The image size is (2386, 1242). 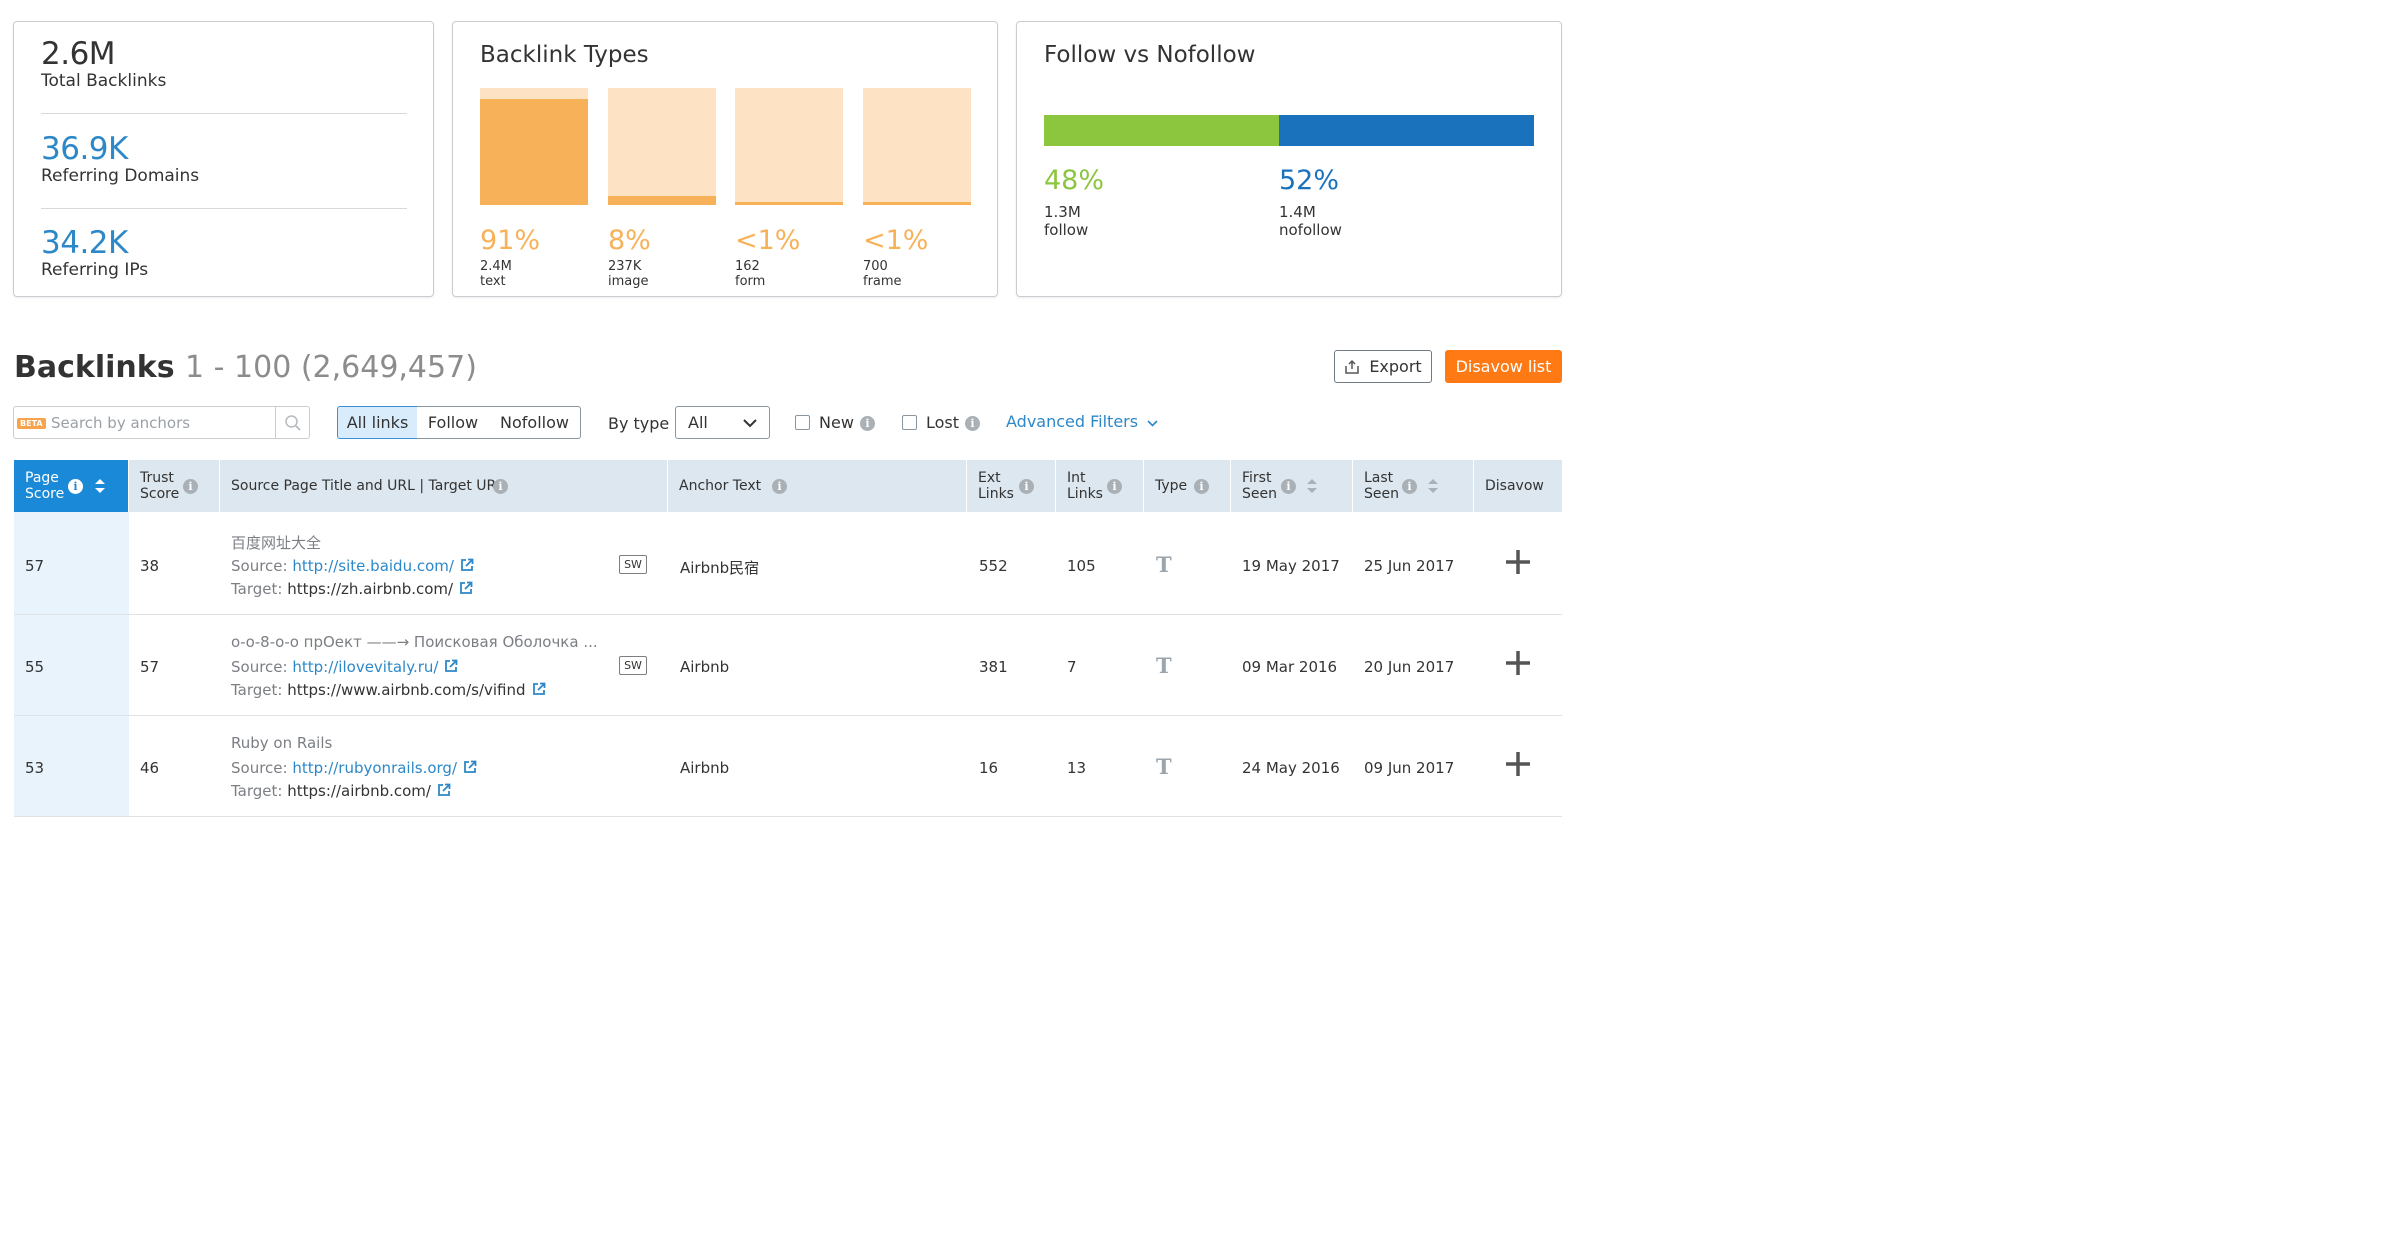 I want to click on lost-checkbox, so click(x=909, y=422).